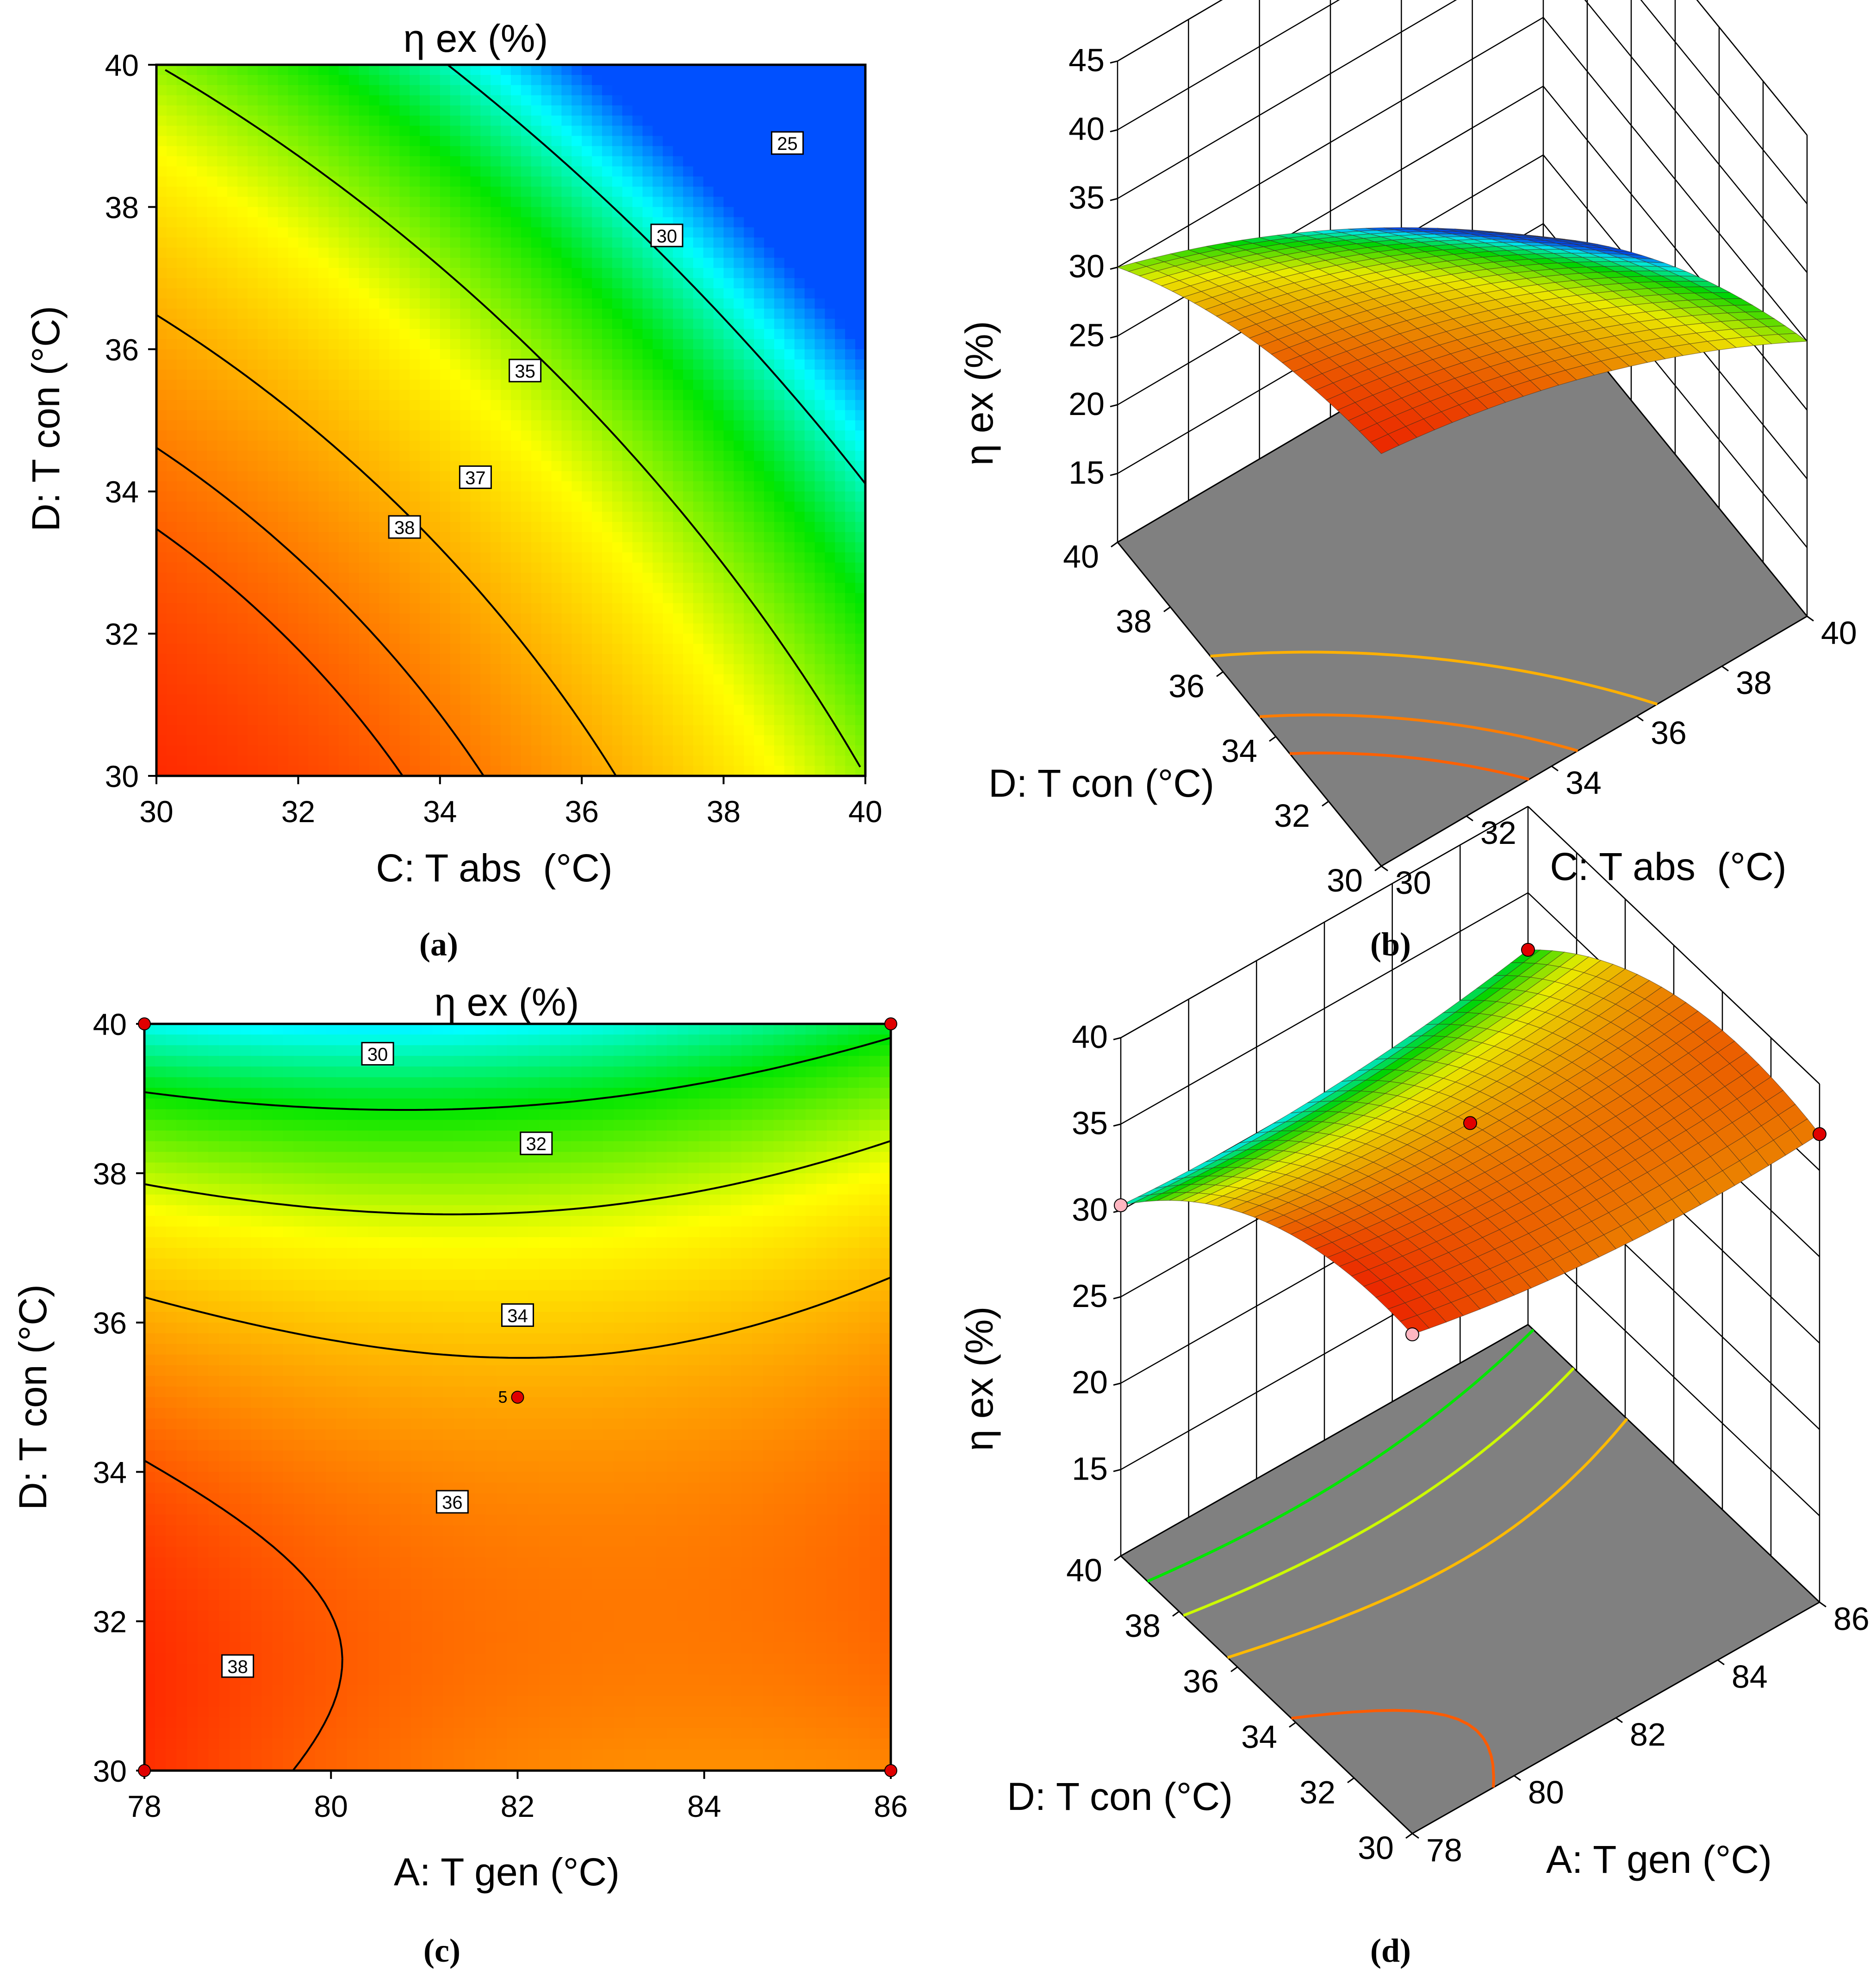 The image size is (1876, 1970). I want to click on x-tick-label: 32, so click(298, 811).